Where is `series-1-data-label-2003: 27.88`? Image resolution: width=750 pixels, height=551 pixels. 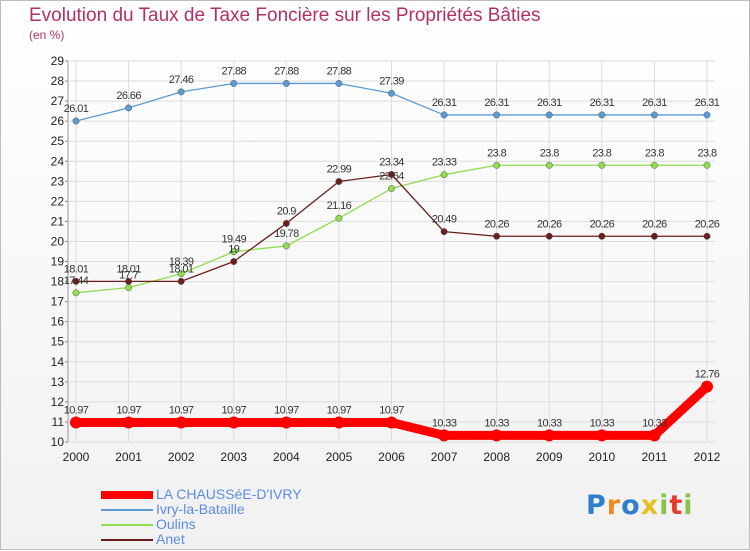 series-1-data-label-2003: 27.88 is located at coordinates (233, 71).